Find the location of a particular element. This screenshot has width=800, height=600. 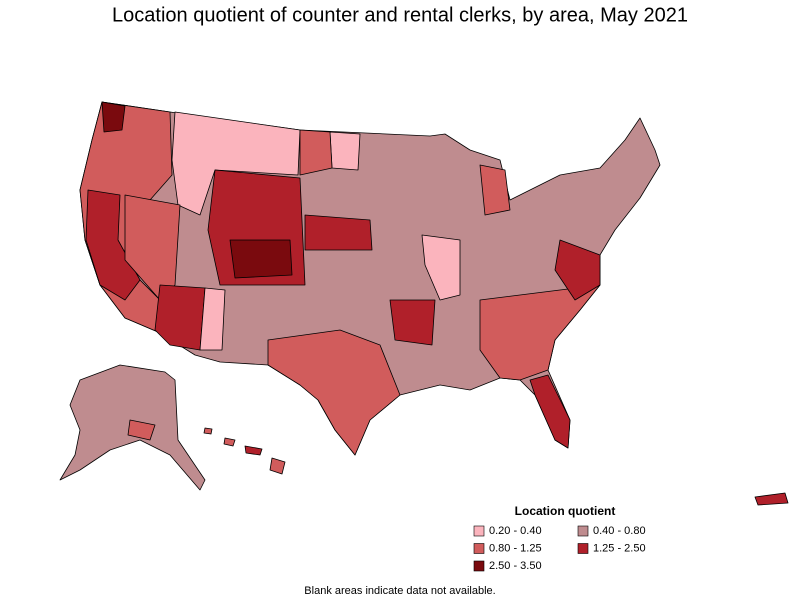

legend-label: 1.25 - 2.50 is located at coordinates (619, 548).